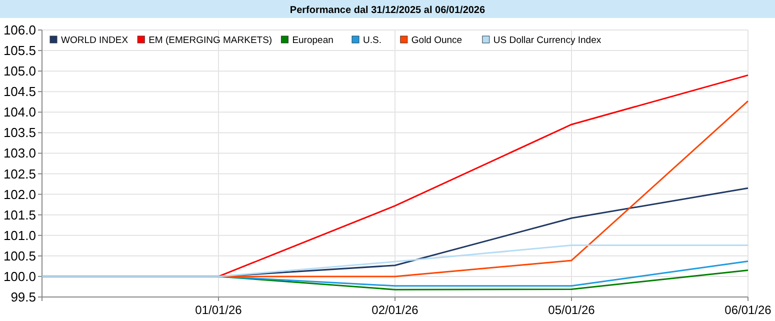 The height and width of the screenshot is (321, 775). I want to click on y-tick-label: 99.5, so click(23, 297).